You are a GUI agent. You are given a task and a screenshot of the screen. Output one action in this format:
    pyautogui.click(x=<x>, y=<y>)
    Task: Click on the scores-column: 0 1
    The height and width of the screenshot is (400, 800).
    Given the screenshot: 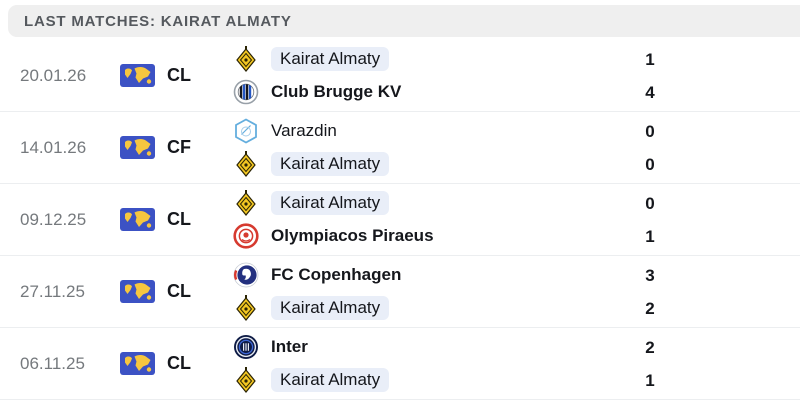 What is the action you would take?
    pyautogui.click(x=650, y=220)
    